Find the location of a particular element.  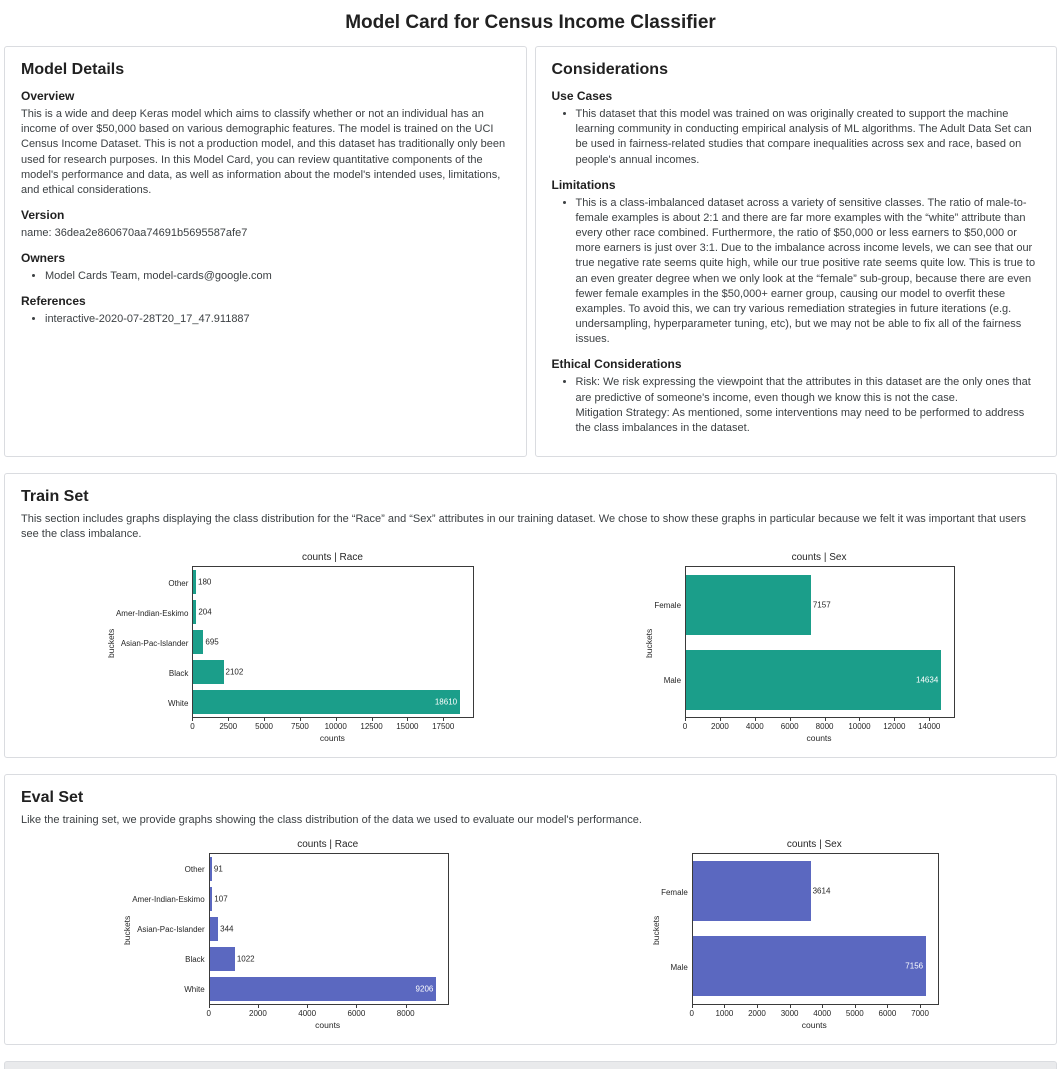

value-label: 180 is located at coordinates (205, 582).